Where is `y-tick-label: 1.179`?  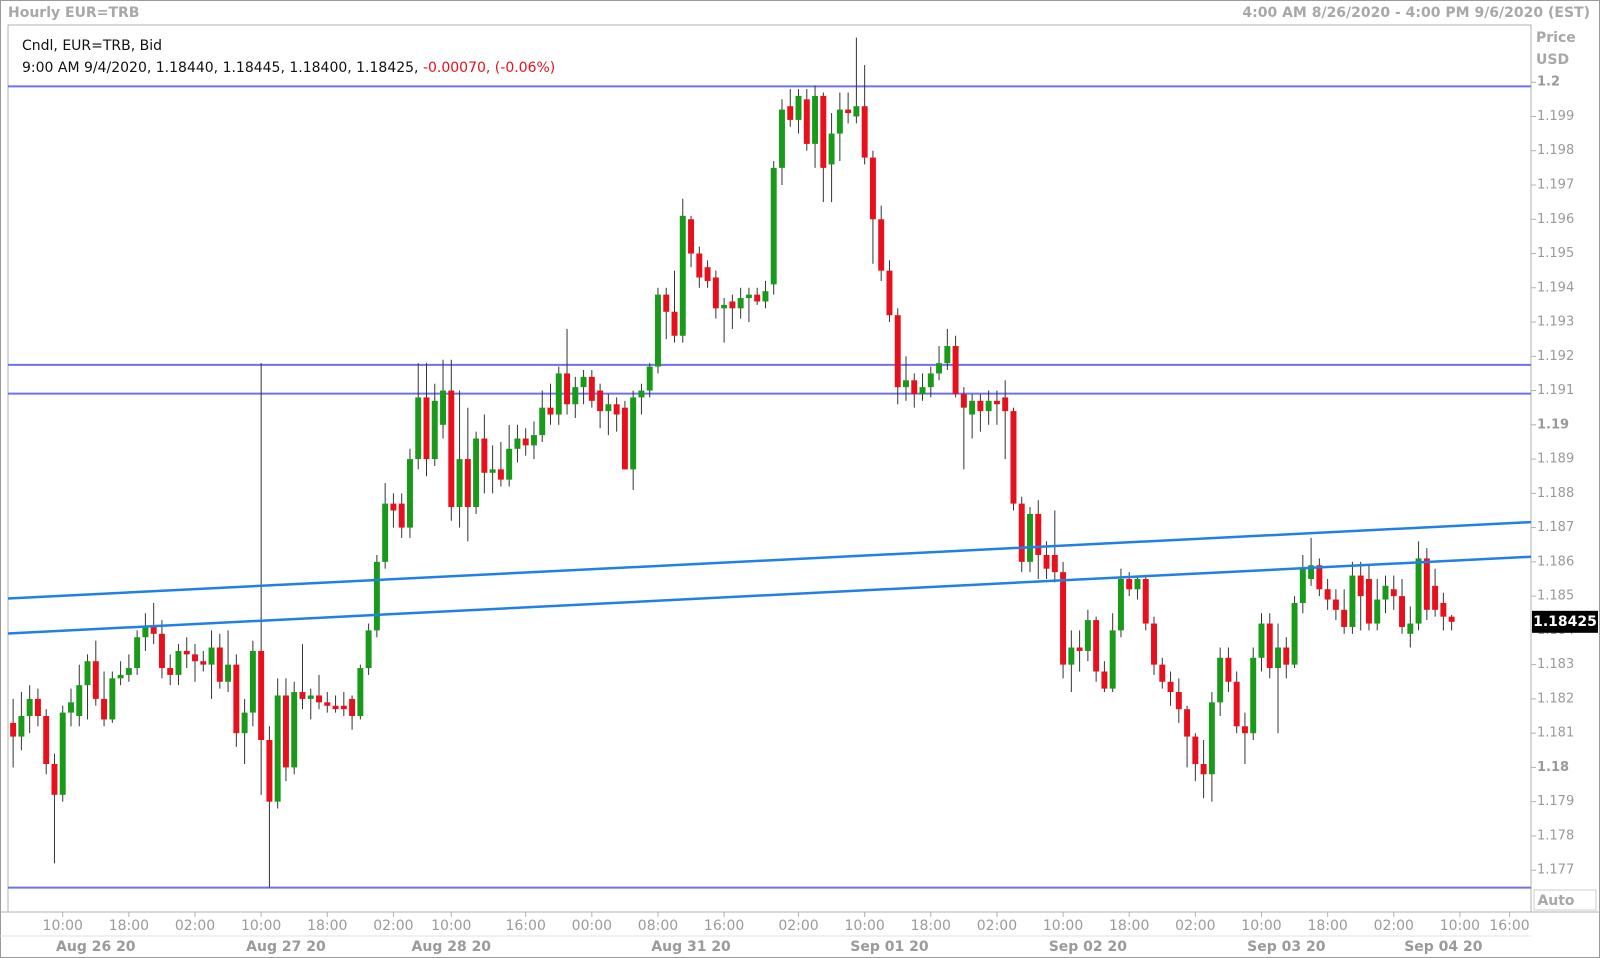 y-tick-label: 1.179 is located at coordinates (1555, 801).